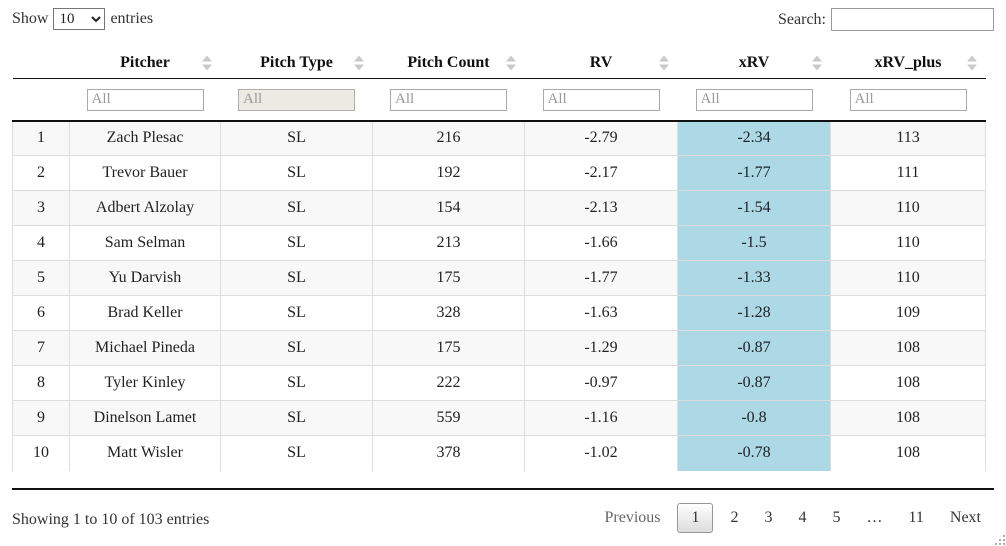  What do you see at coordinates (632, 517) in the screenshot?
I see `previous-page-button: Previous` at bounding box center [632, 517].